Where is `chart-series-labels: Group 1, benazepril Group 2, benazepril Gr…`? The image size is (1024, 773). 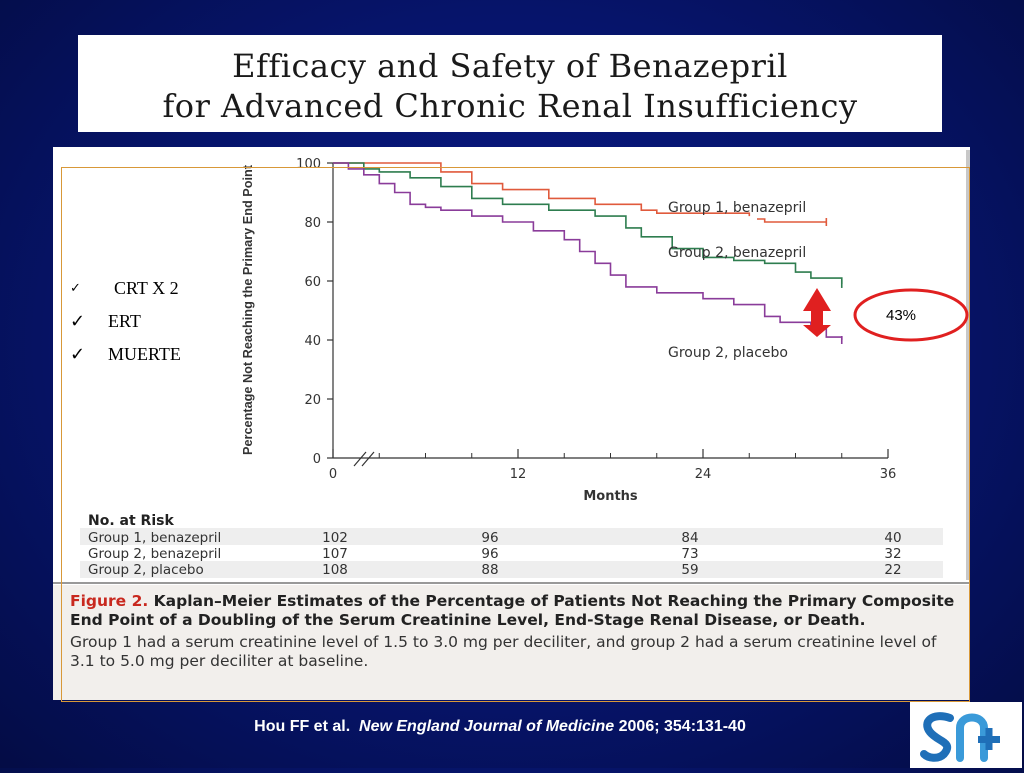 chart-series-labels: Group 1, benazepril Group 2, benazepril Gr… is located at coordinates (737, 280).